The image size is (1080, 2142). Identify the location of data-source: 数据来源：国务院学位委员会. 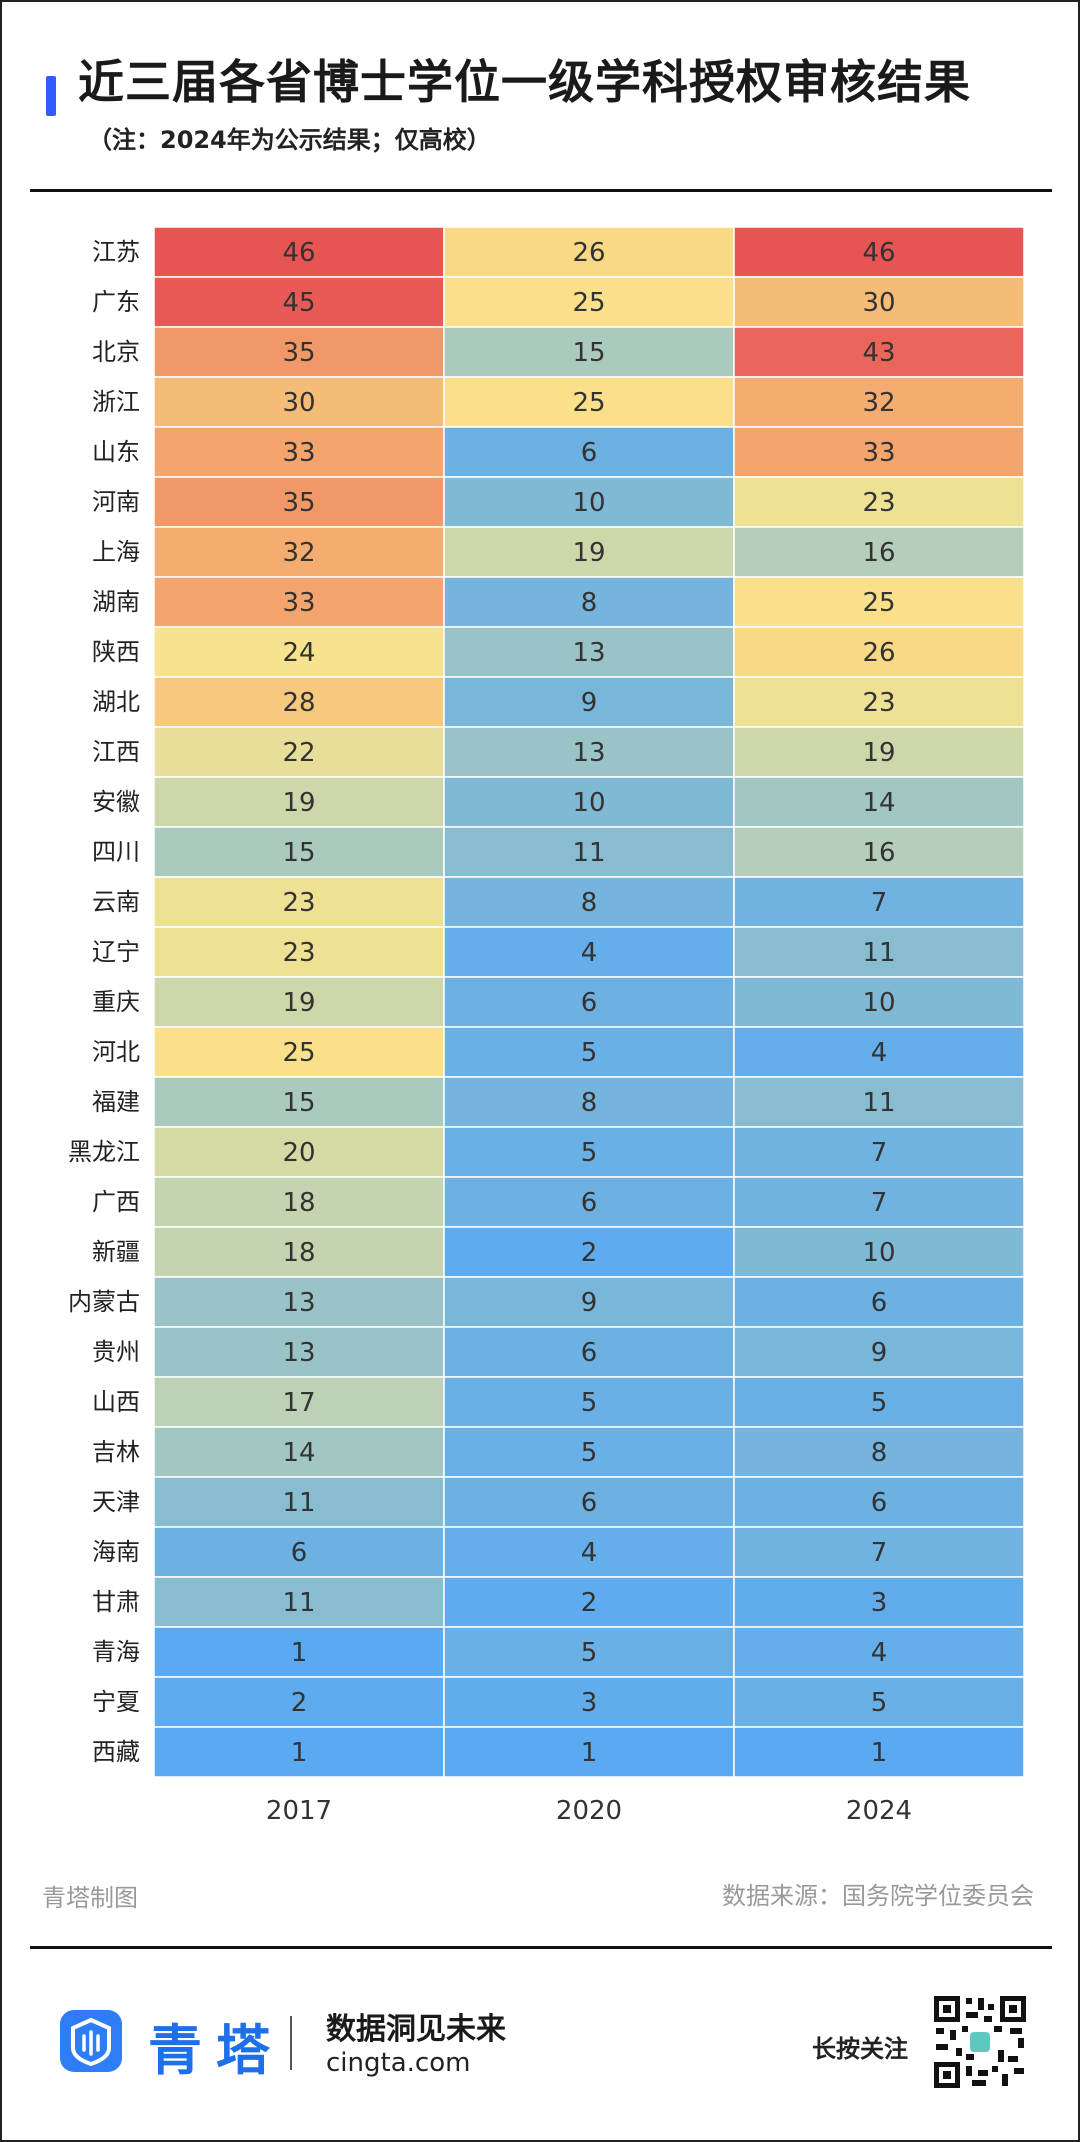
(878, 1896).